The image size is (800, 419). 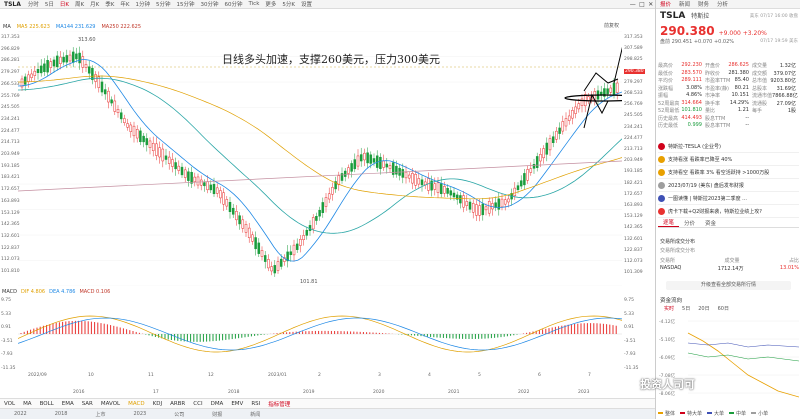 I want to click on period-tab: 日K, so click(x=64, y=5).